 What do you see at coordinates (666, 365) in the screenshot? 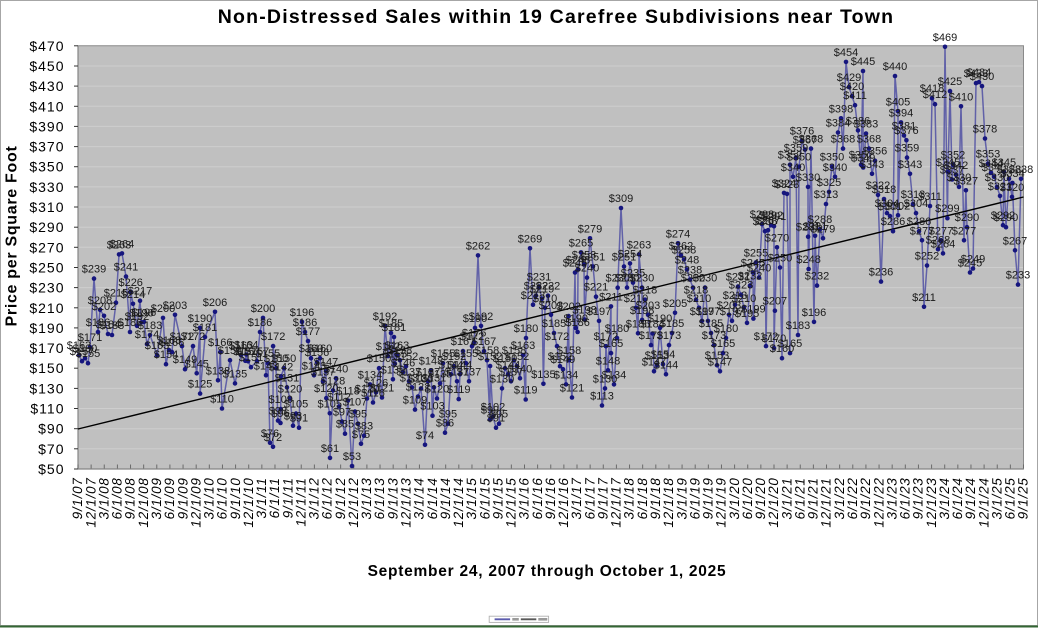
I see `svg-text: $144` at bounding box center [666, 365].